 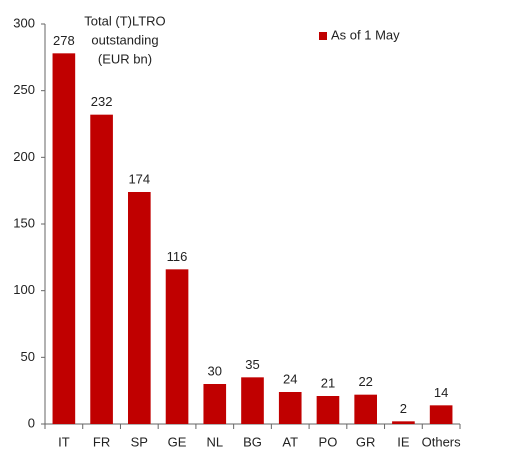 I want to click on data-label: 2, so click(x=403, y=408).